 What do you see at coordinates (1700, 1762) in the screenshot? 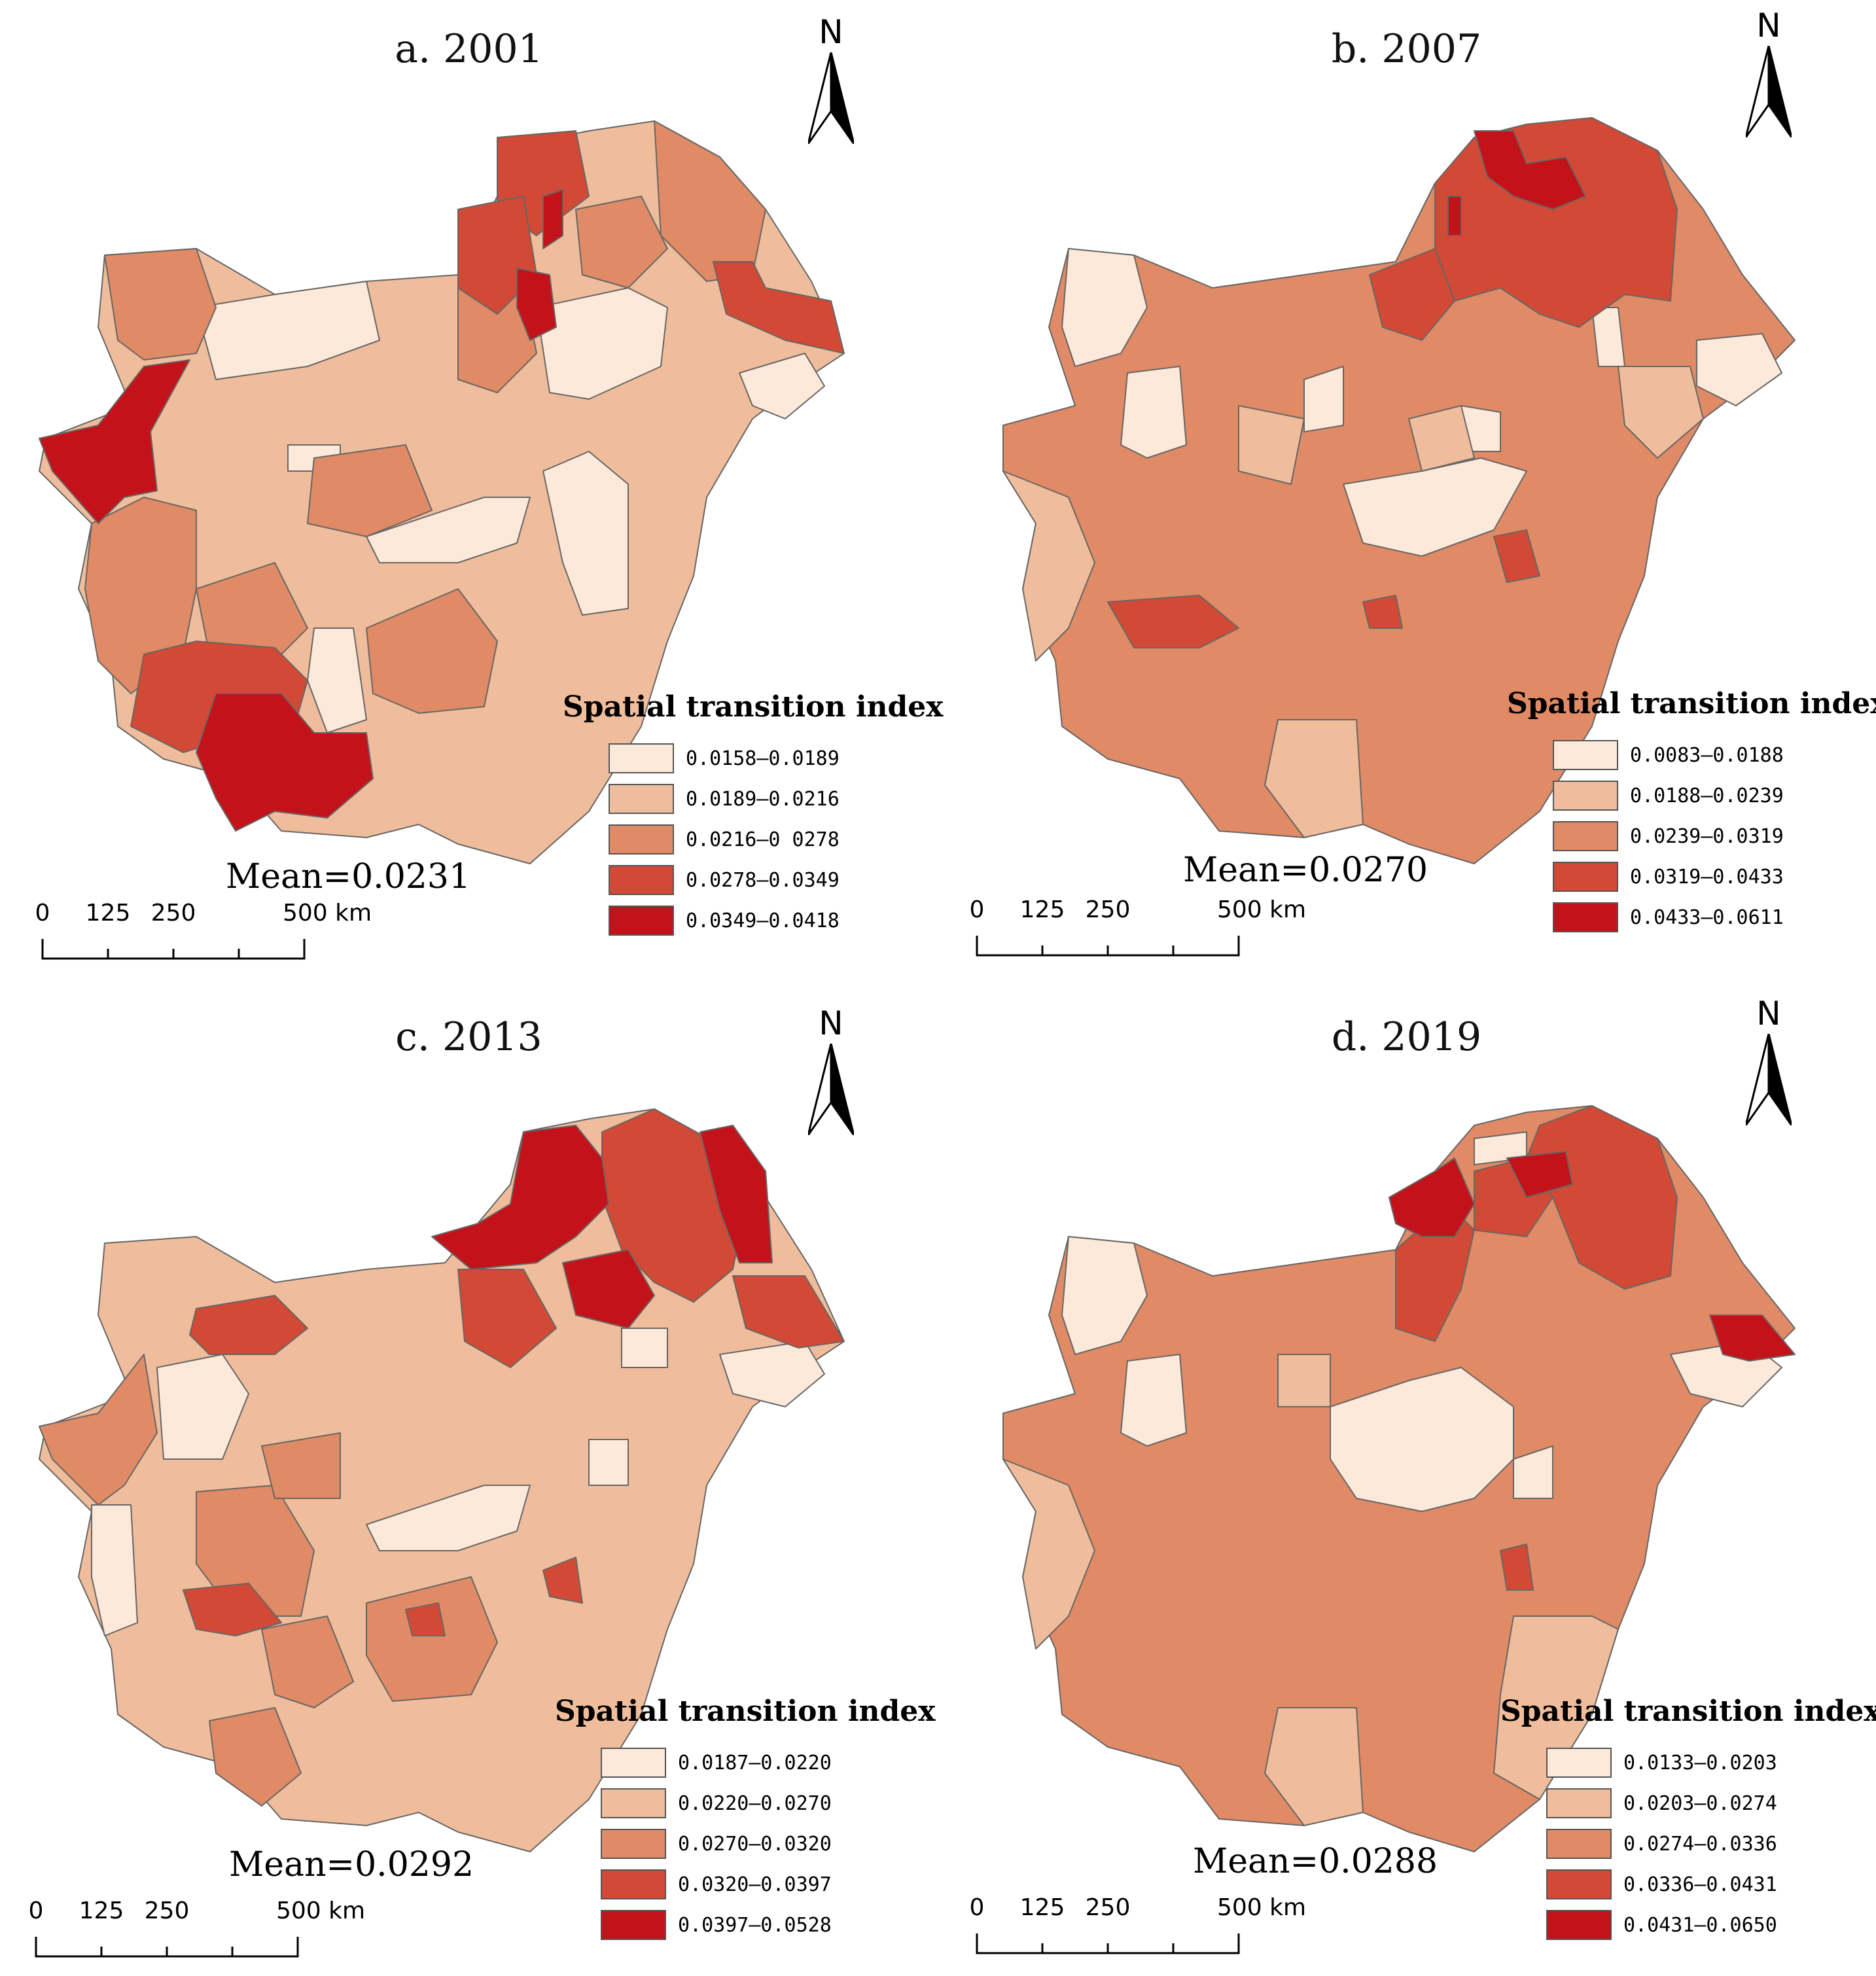
I see `legend-label: 0.0133—0.0203` at bounding box center [1700, 1762].